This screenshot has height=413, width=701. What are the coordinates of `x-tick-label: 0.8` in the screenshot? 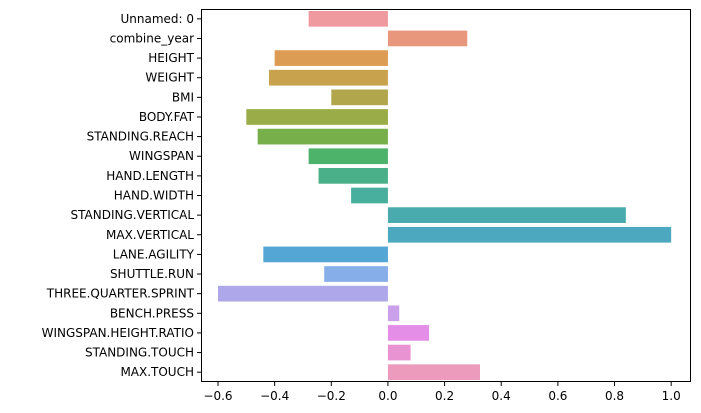 It's located at (614, 396).